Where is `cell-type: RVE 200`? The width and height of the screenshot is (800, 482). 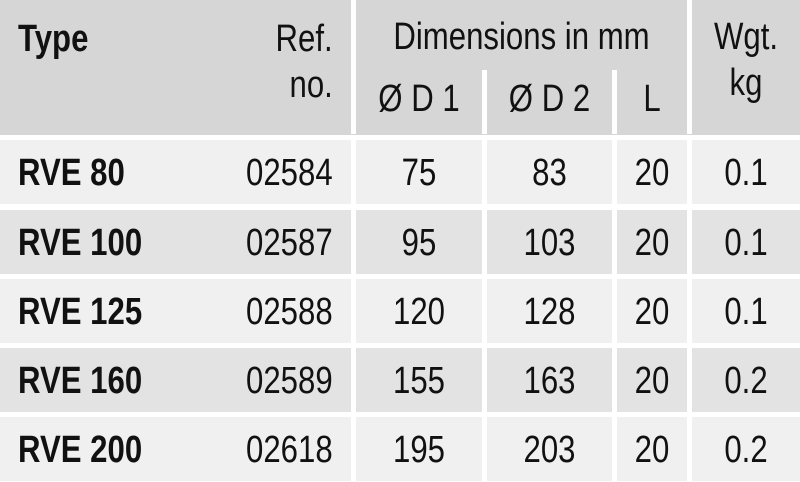 cell-type: RVE 200 is located at coordinates (80, 450).